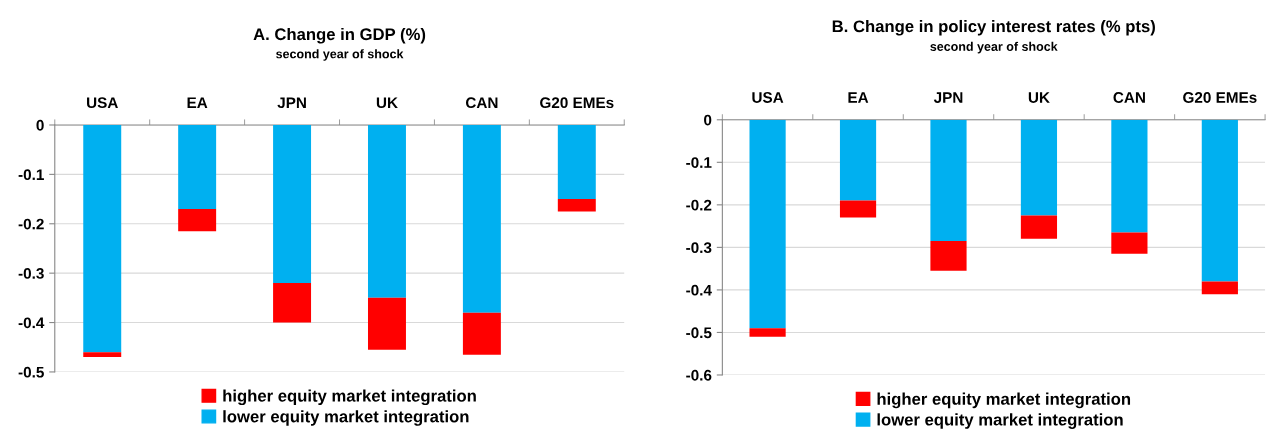  Describe the element at coordinates (993, 27) in the screenshot. I see `chart-title: B. Change in policy interest rates (% pts)` at that location.